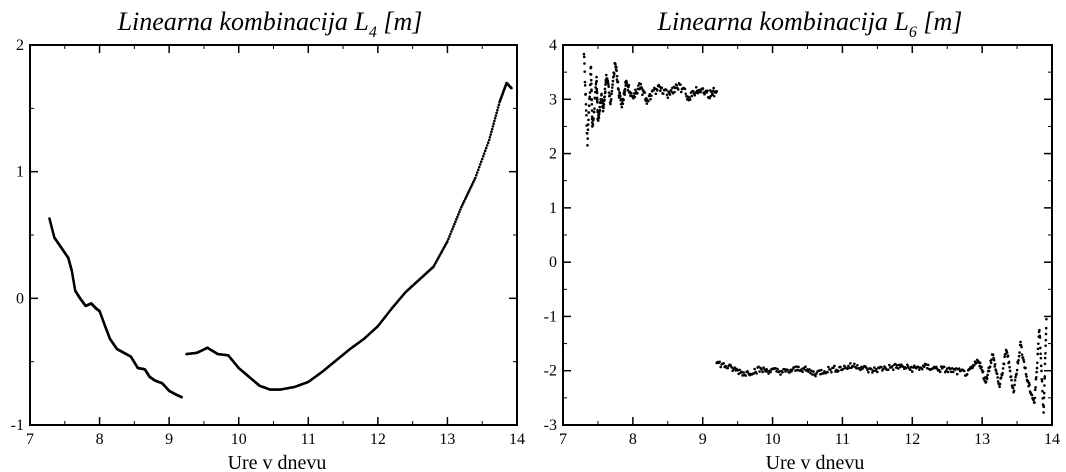 The height and width of the screenshot is (472, 1066). What do you see at coordinates (447, 439) in the screenshot?
I see `x-tick-label-left: 13` at bounding box center [447, 439].